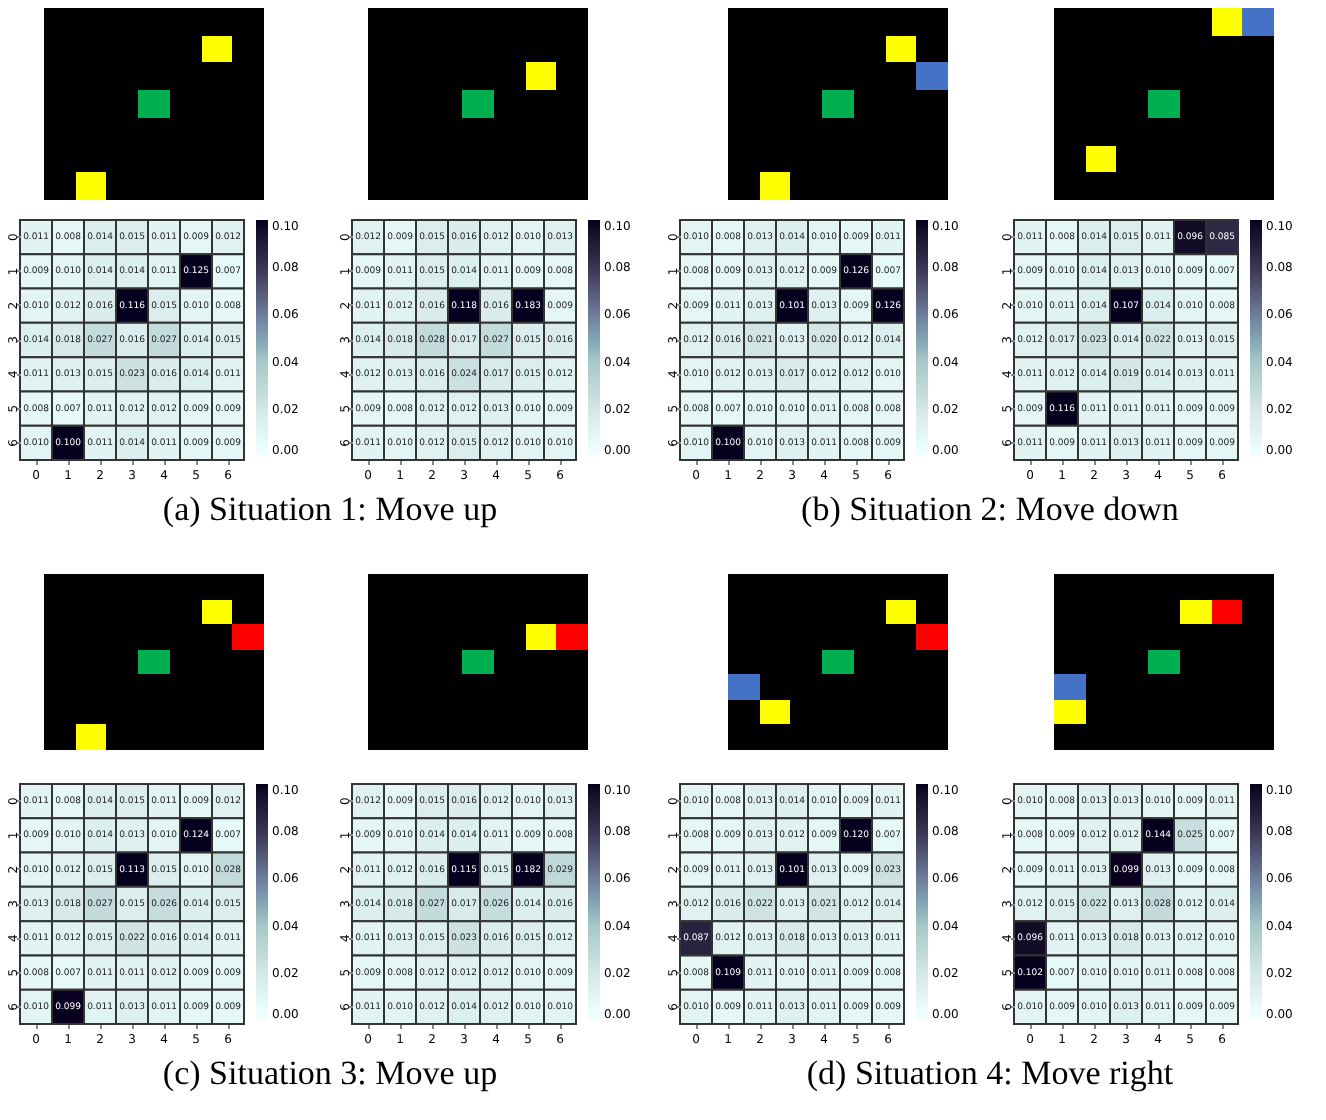  Describe the element at coordinates (990, 510) in the screenshot. I see `text: (b) Situation 2: Move down` at that location.